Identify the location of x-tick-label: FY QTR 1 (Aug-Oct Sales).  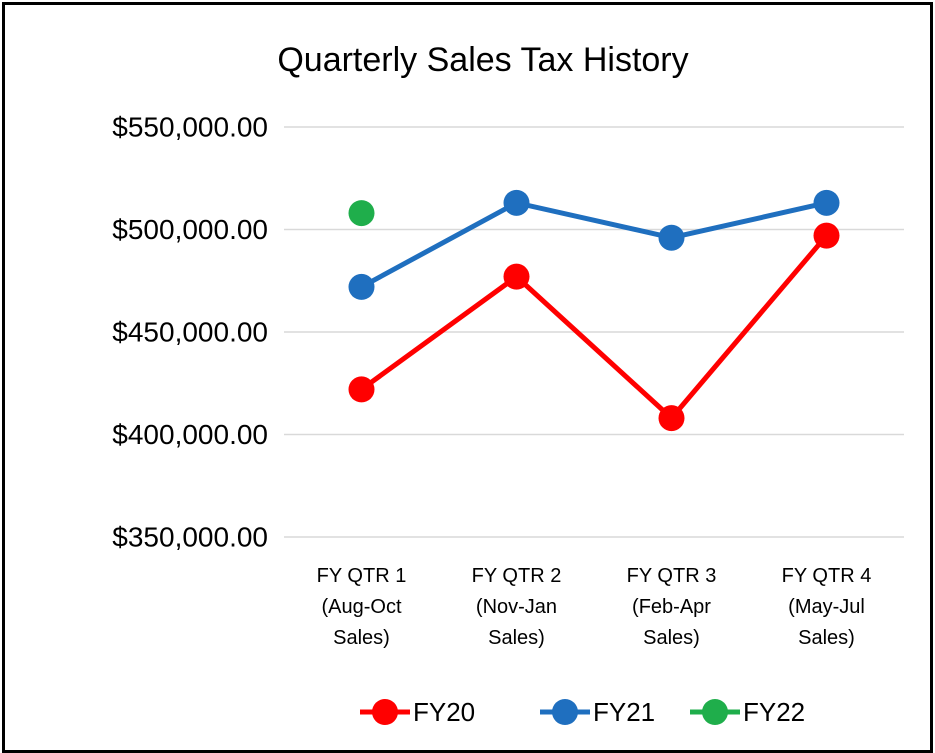
(361, 607).